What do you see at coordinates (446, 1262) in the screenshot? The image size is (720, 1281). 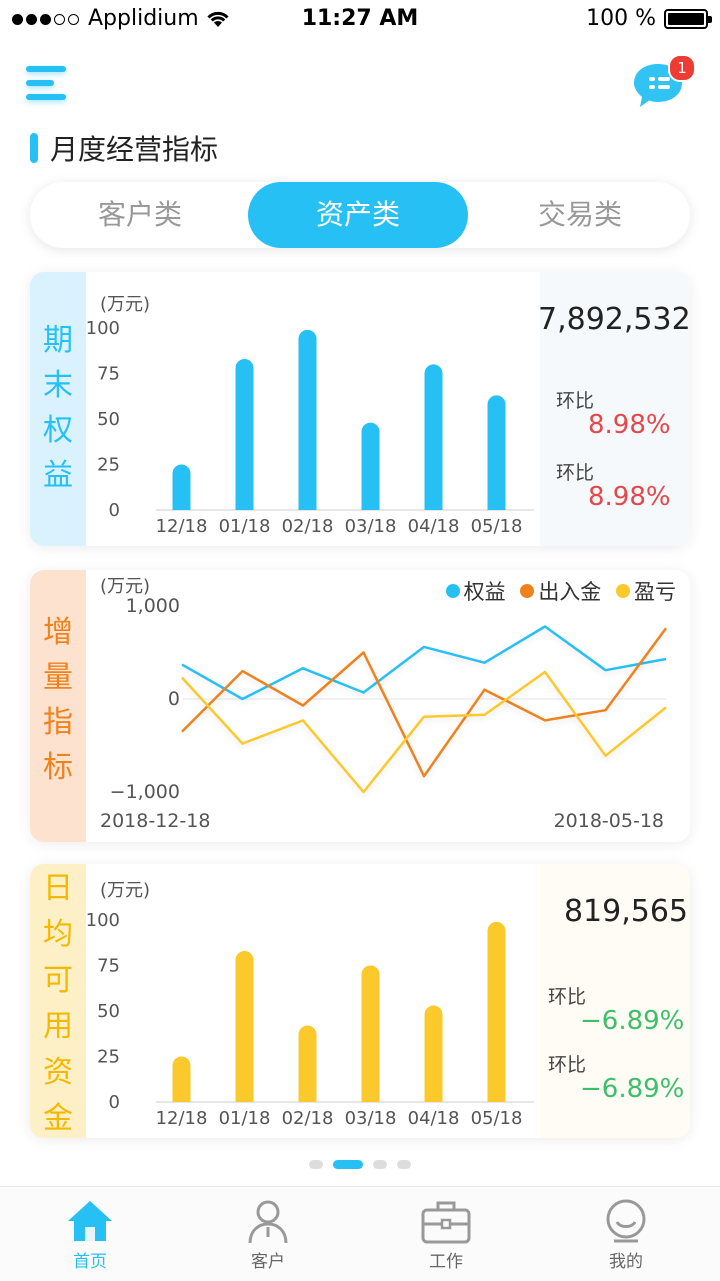 I see `tabbar-work-label: 工作` at bounding box center [446, 1262].